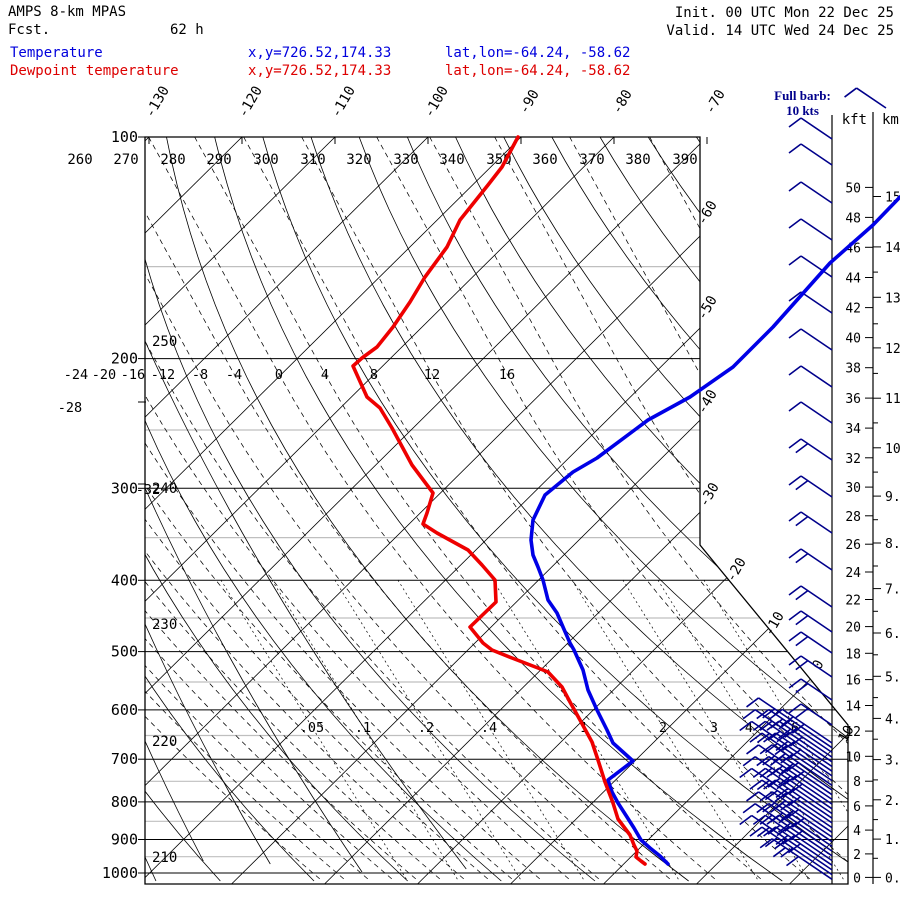 This screenshot has width=900, height=900. I want to click on full-barb-note: Full barb: 10 kts, so click(802, 103).